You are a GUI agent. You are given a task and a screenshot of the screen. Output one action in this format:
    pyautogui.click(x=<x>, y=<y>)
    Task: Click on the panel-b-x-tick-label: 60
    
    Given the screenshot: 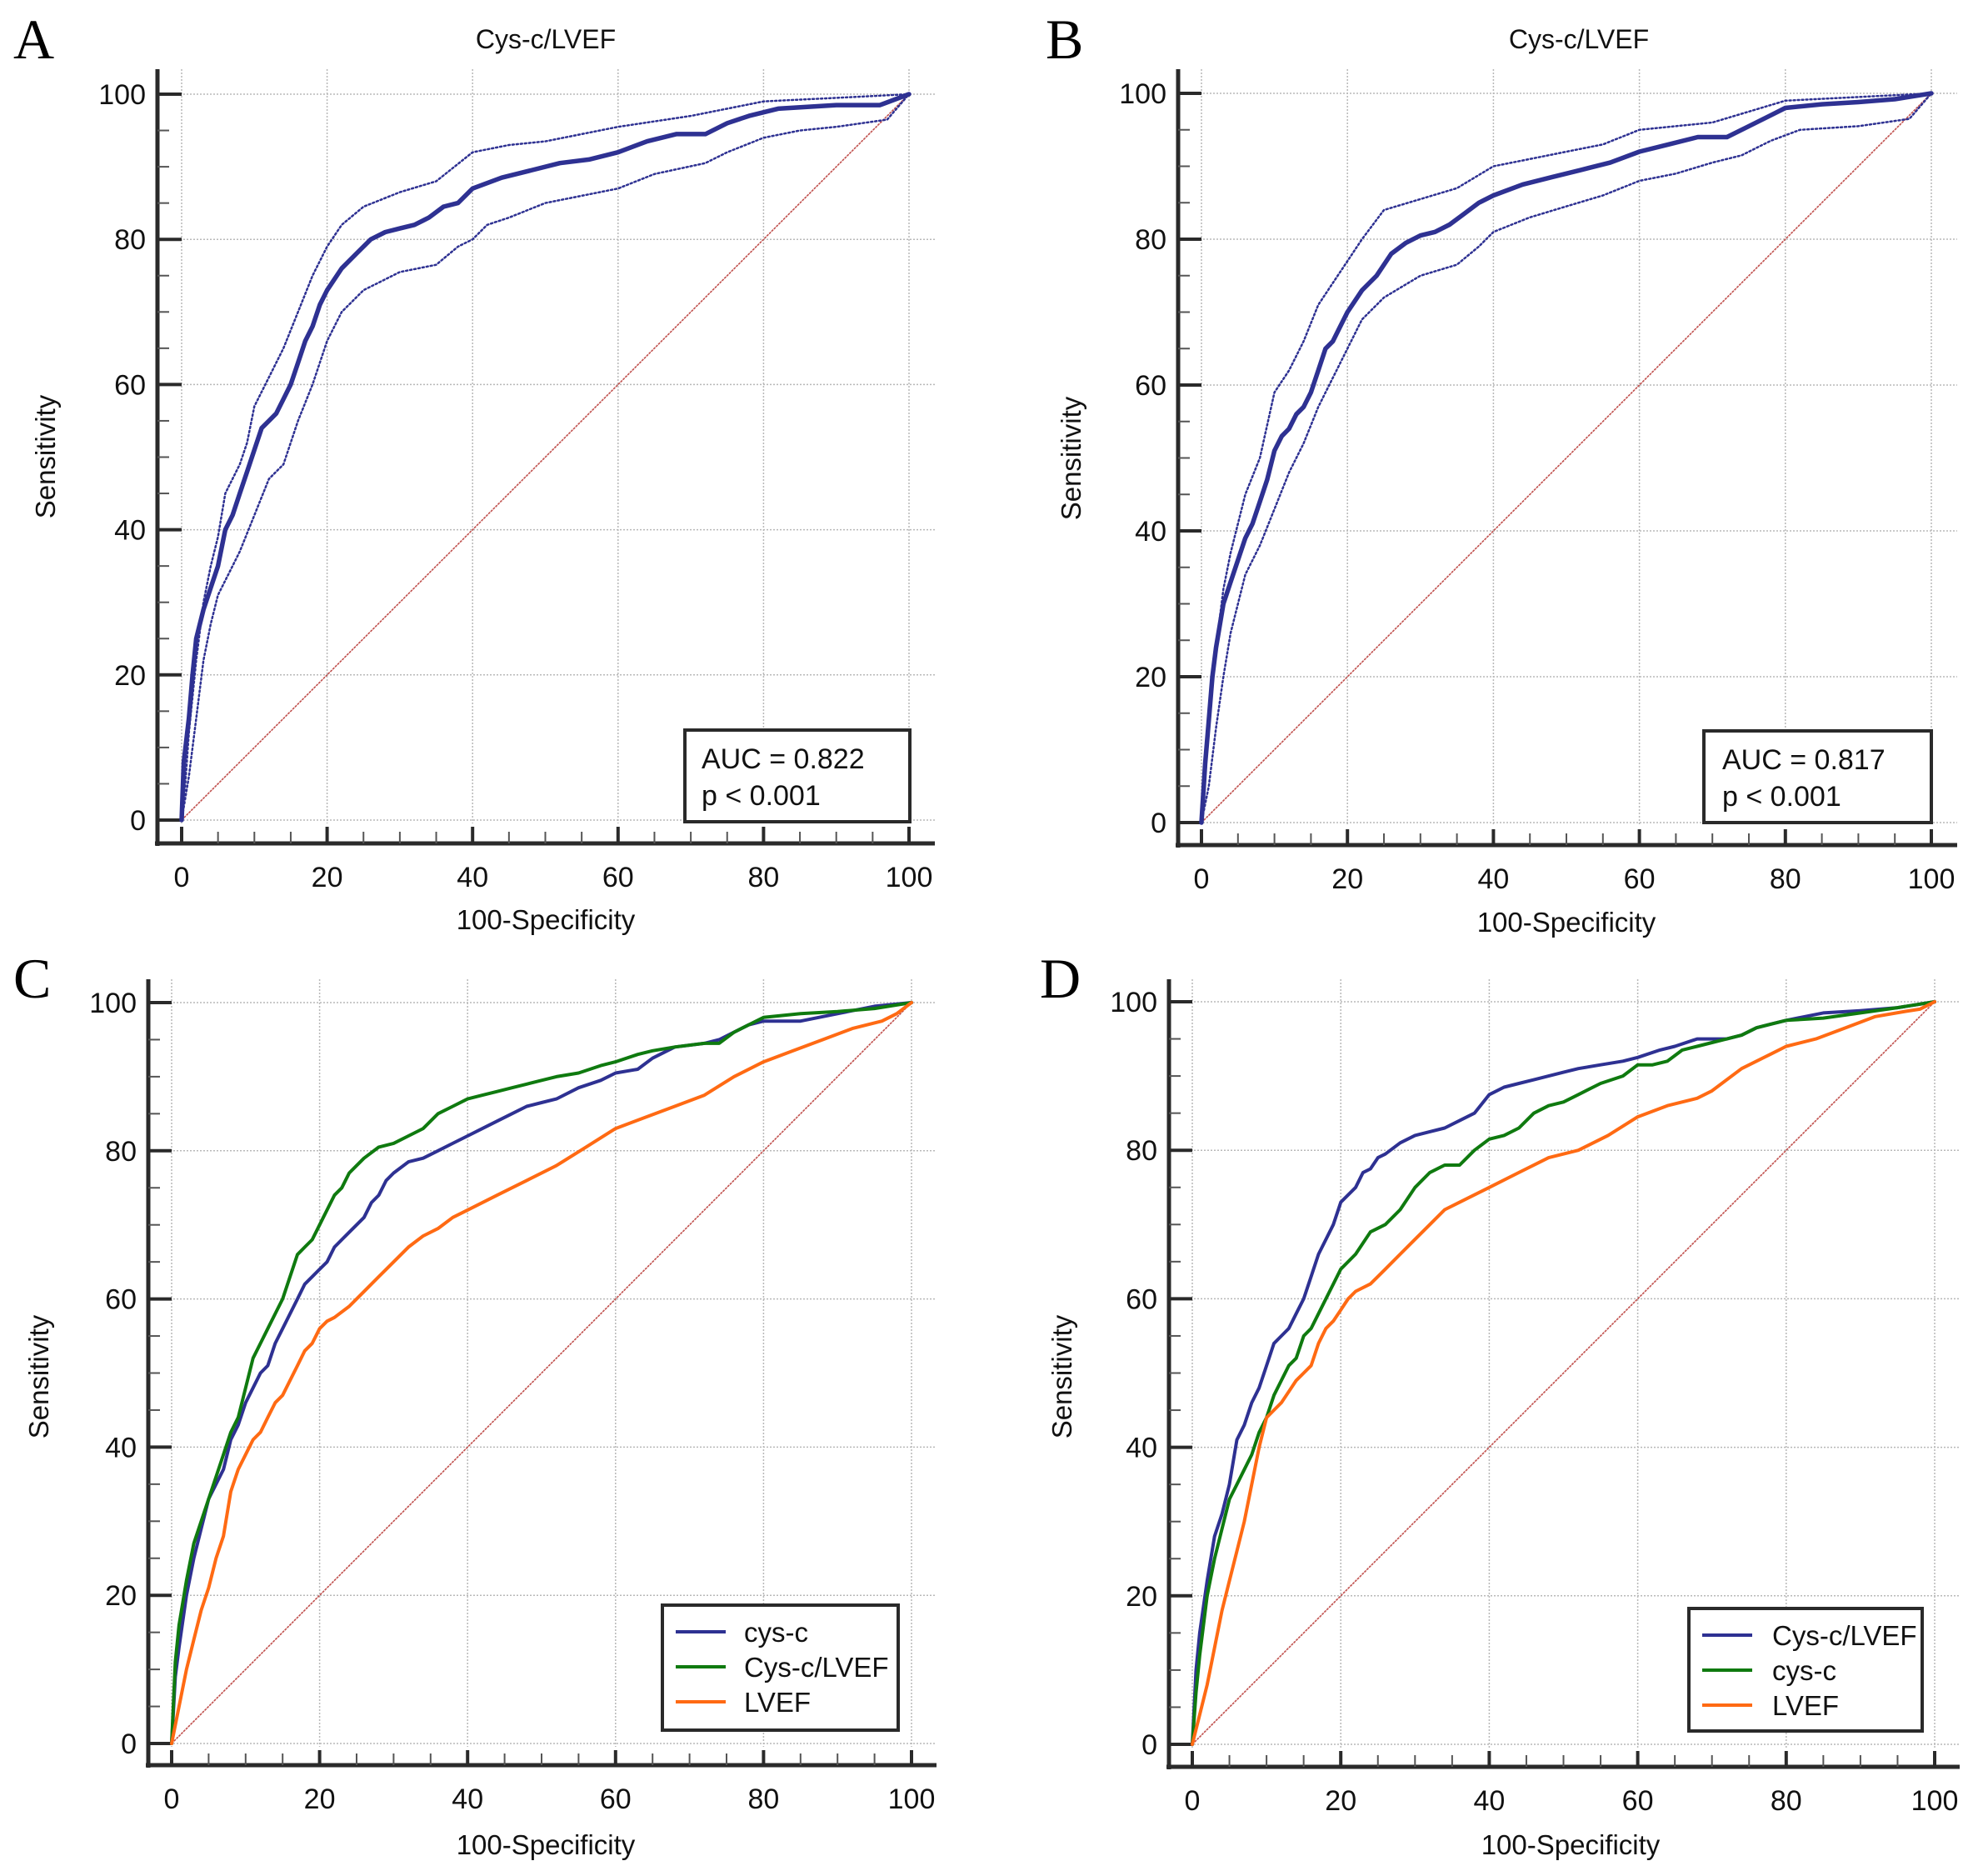 What is the action you would take?
    pyautogui.click(x=1640, y=879)
    